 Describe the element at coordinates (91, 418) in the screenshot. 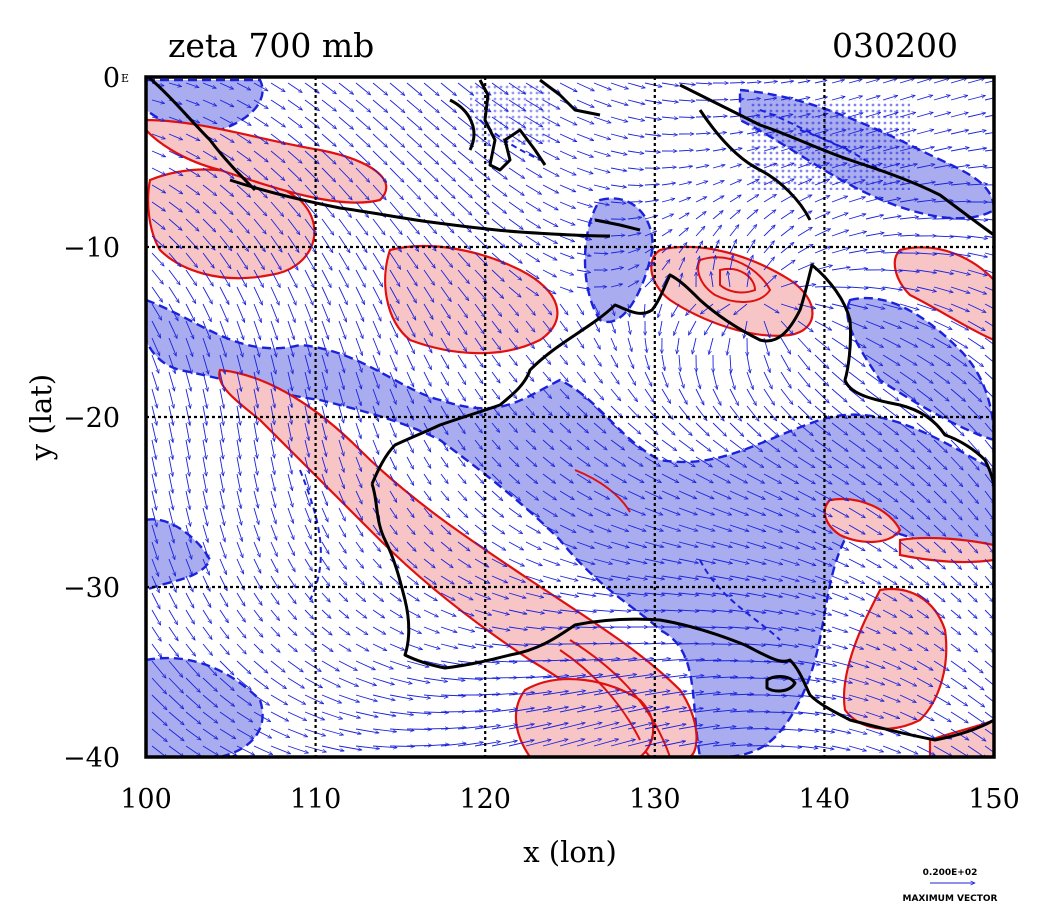

I see `y-tick-label: −20` at that location.